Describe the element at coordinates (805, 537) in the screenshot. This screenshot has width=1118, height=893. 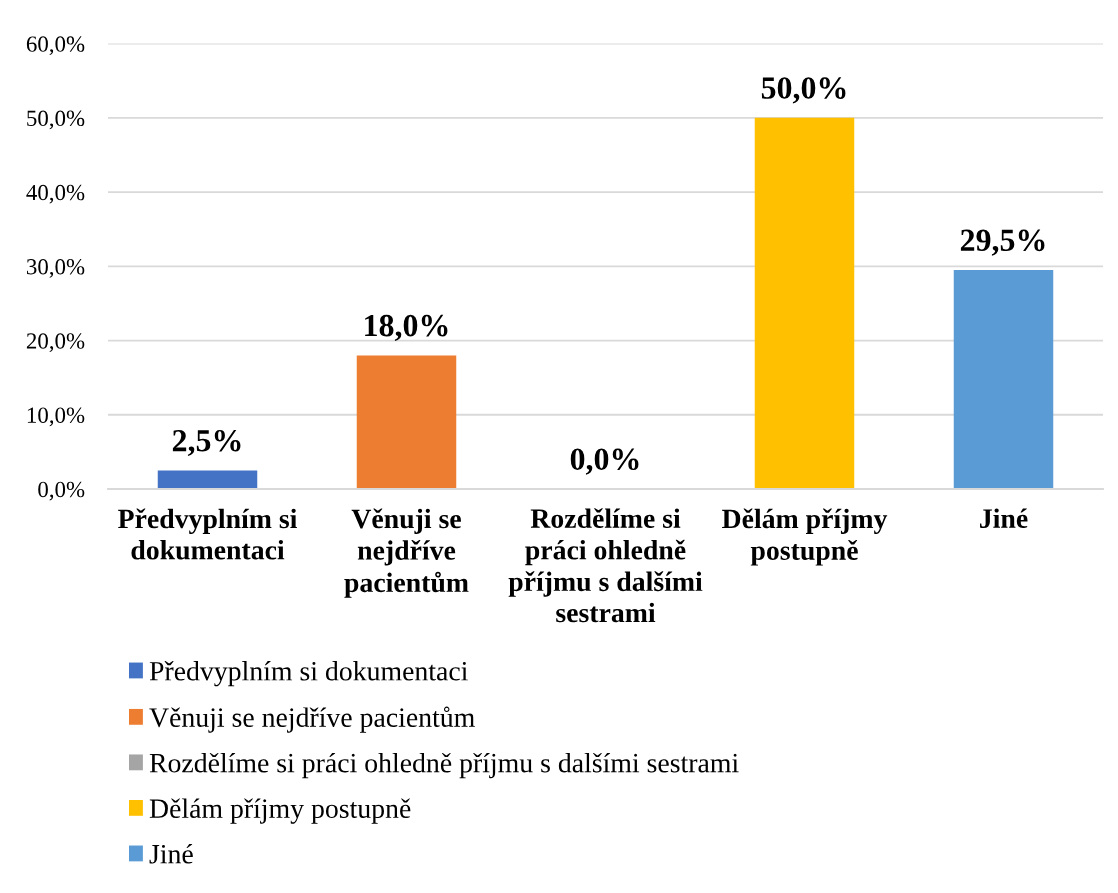
I see `x-tick-label: Dělám příjmy postupně` at that location.